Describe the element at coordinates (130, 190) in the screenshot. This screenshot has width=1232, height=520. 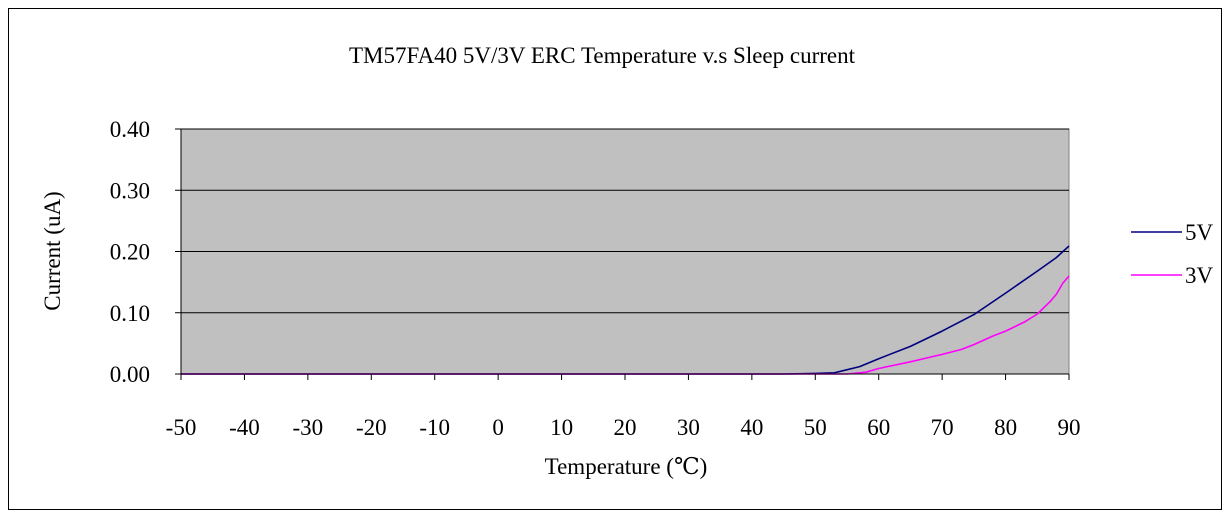
I see `y-tick-label: 0.30` at that location.